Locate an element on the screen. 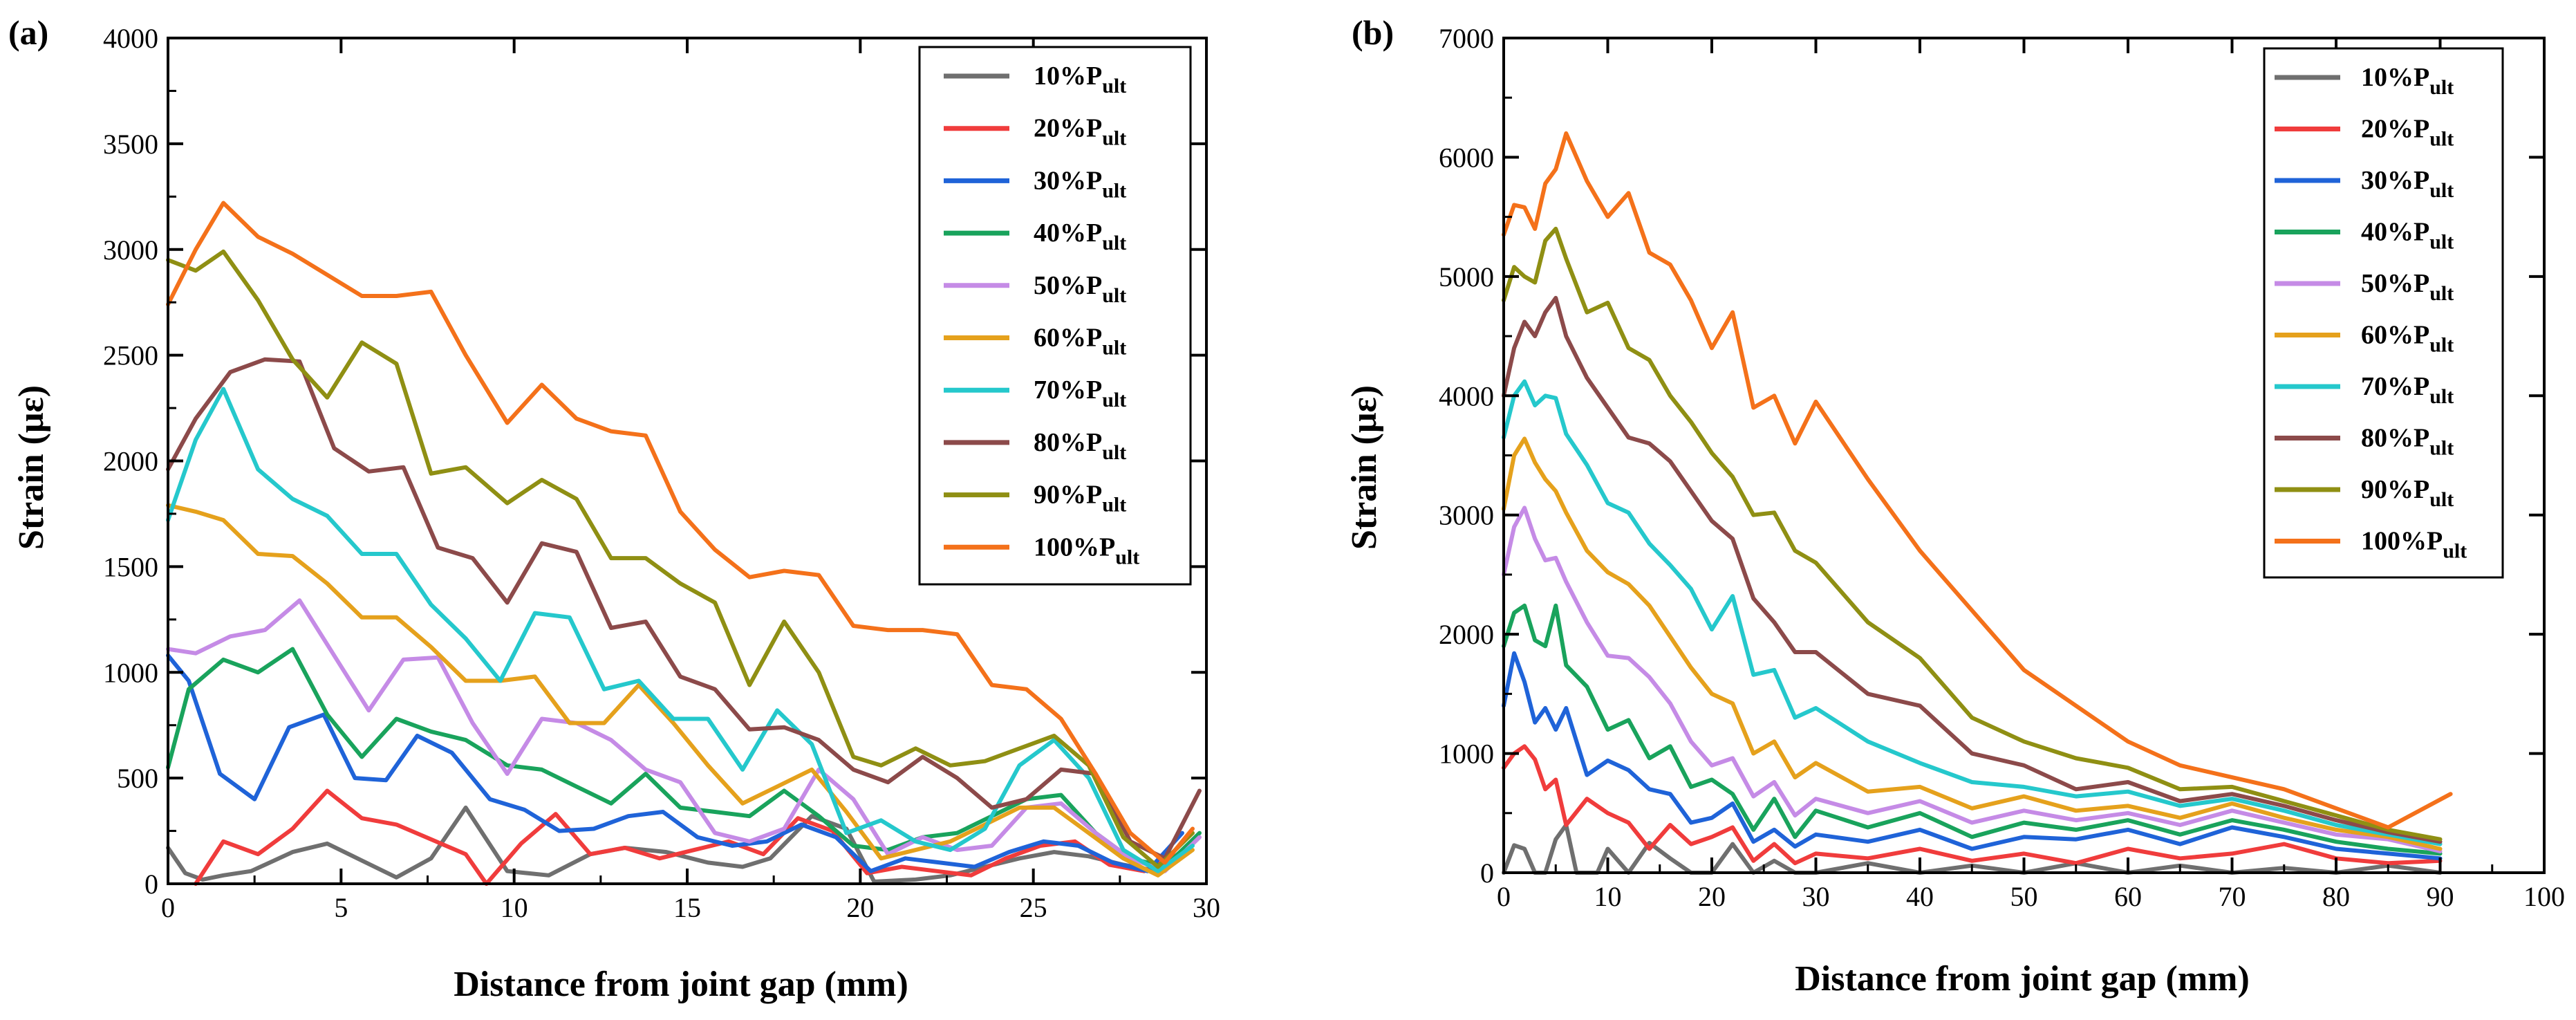  panel-a-series-60pct-line is located at coordinates (680, 690).